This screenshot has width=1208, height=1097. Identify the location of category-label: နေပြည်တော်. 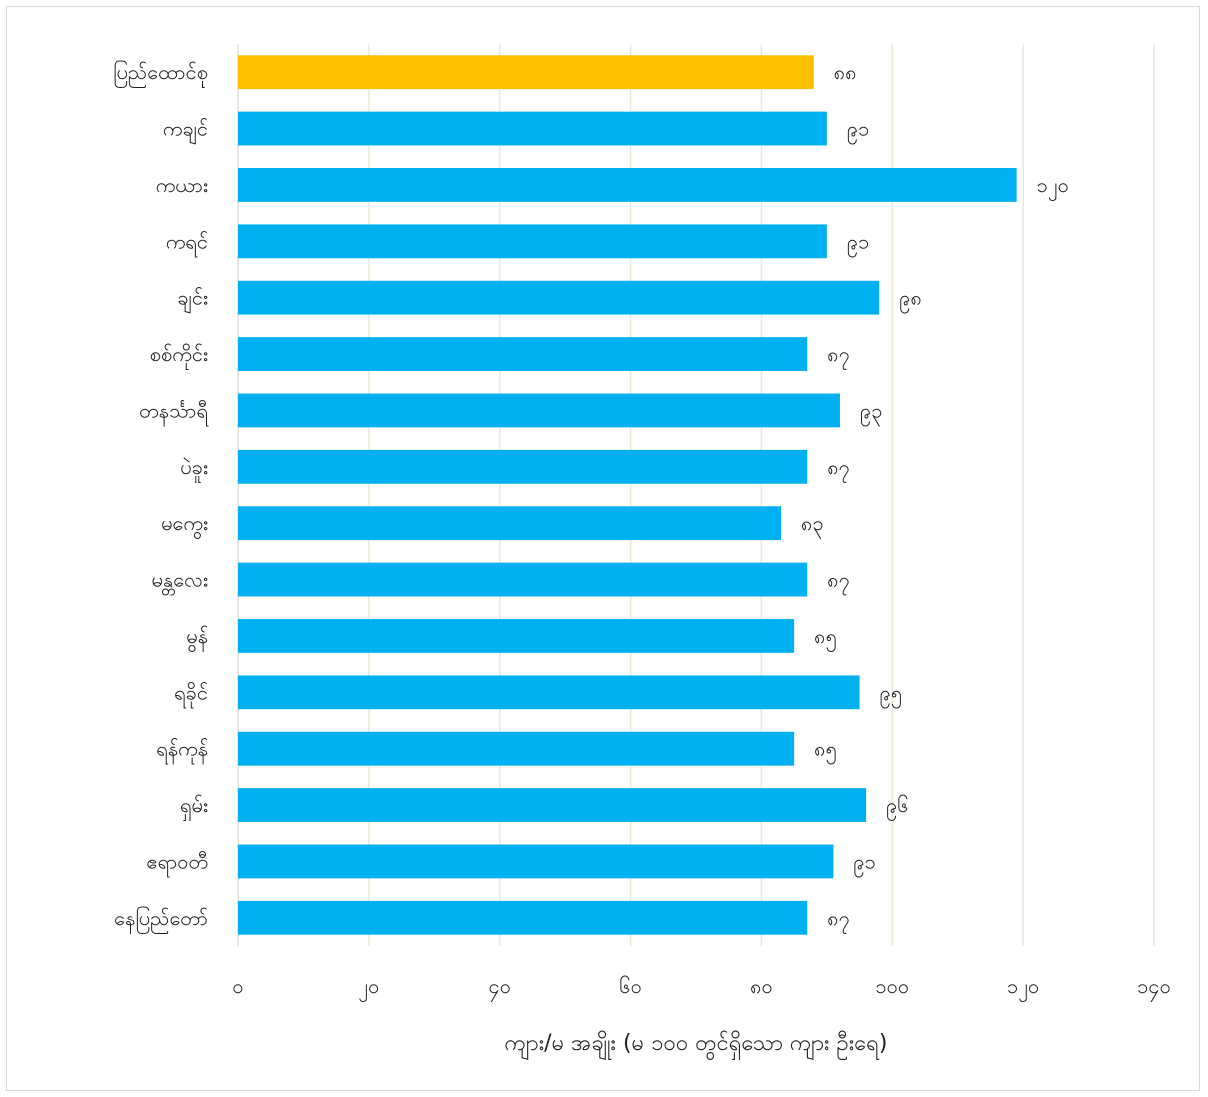
(161, 920).